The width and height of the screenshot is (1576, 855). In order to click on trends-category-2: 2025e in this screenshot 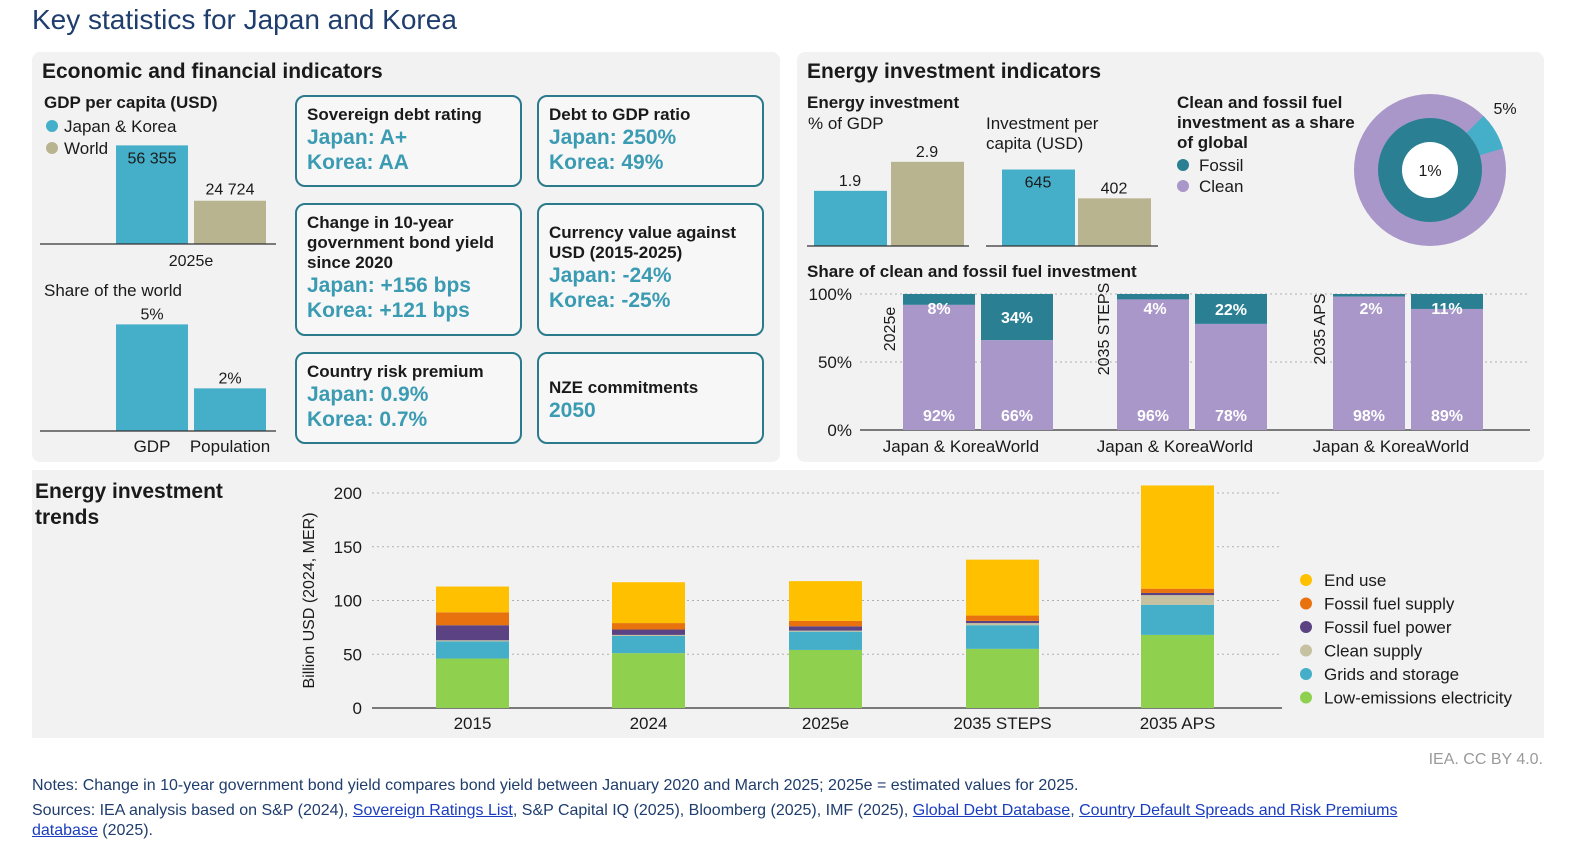, I will do `click(825, 723)`.